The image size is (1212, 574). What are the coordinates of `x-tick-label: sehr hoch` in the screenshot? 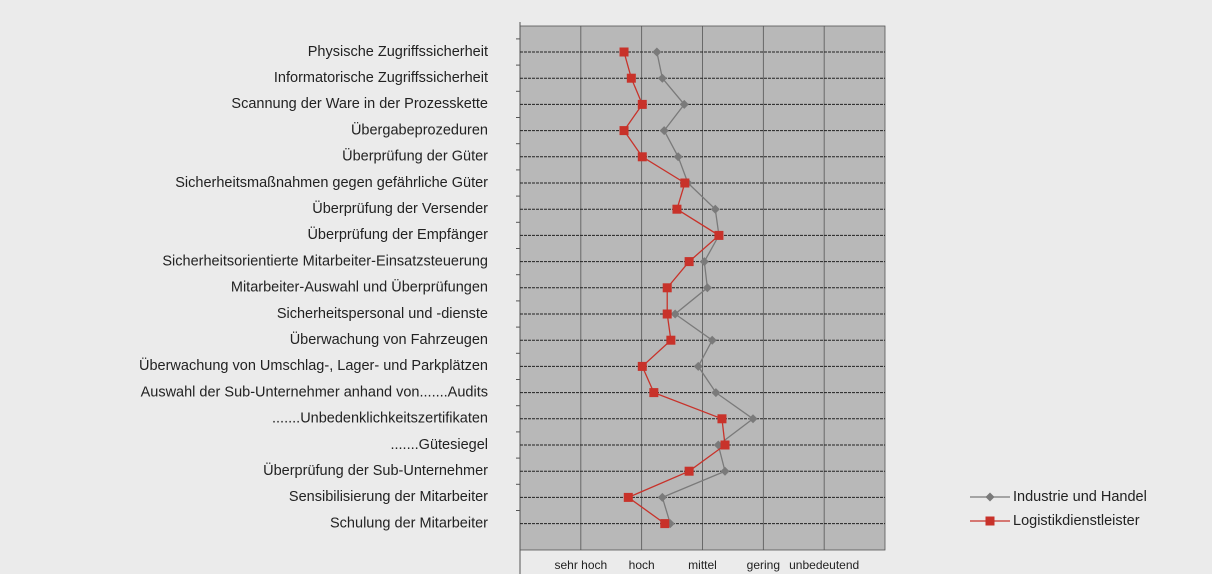 It's located at (580, 565).